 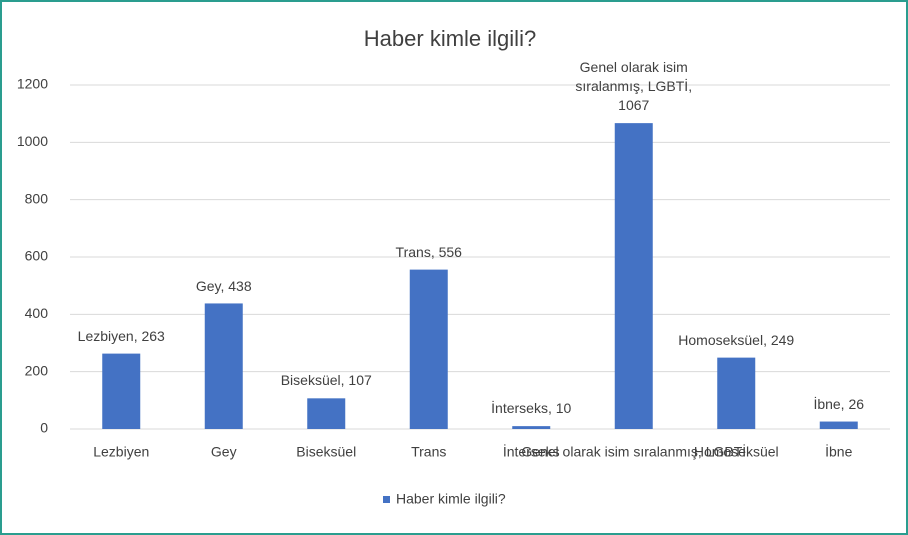 What do you see at coordinates (450, 38) in the screenshot?
I see `chart-title: Haber kimle ilgili?` at bounding box center [450, 38].